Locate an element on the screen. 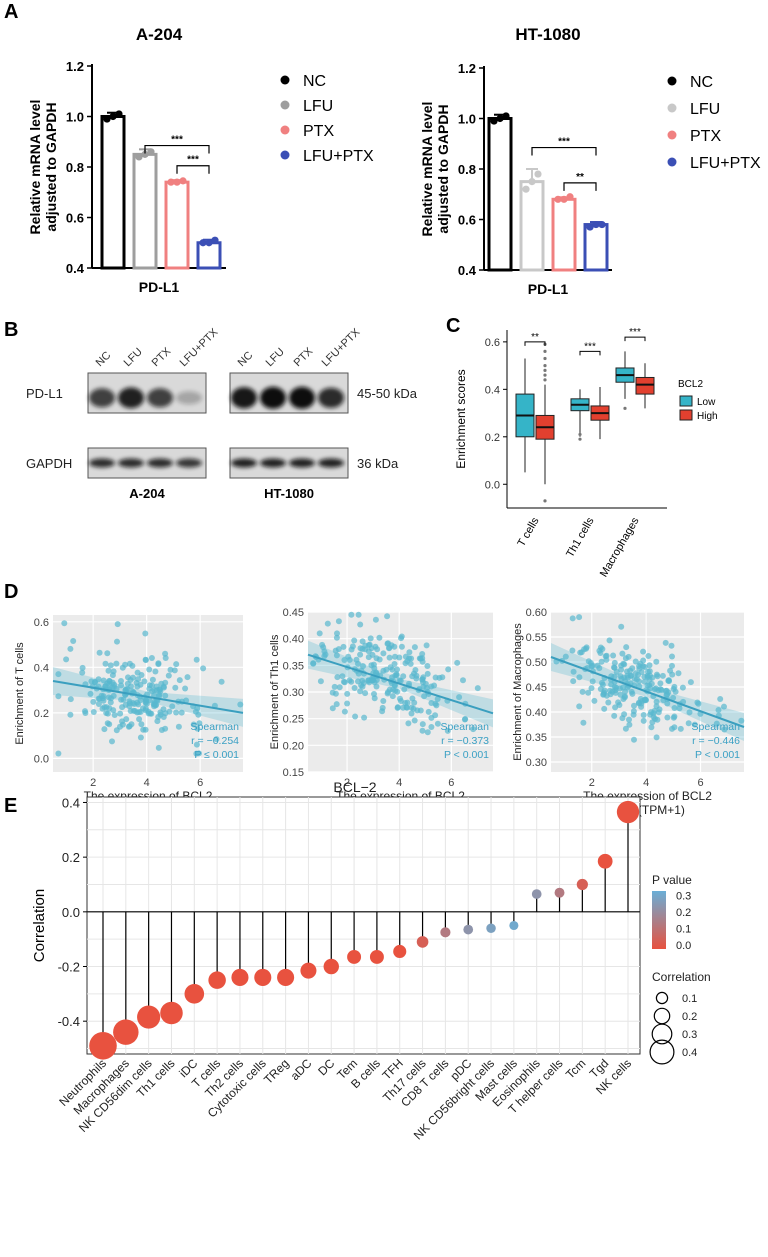 This screenshot has height=1257, width=768. x-tick-label: T cells is located at coordinates (528, 532).